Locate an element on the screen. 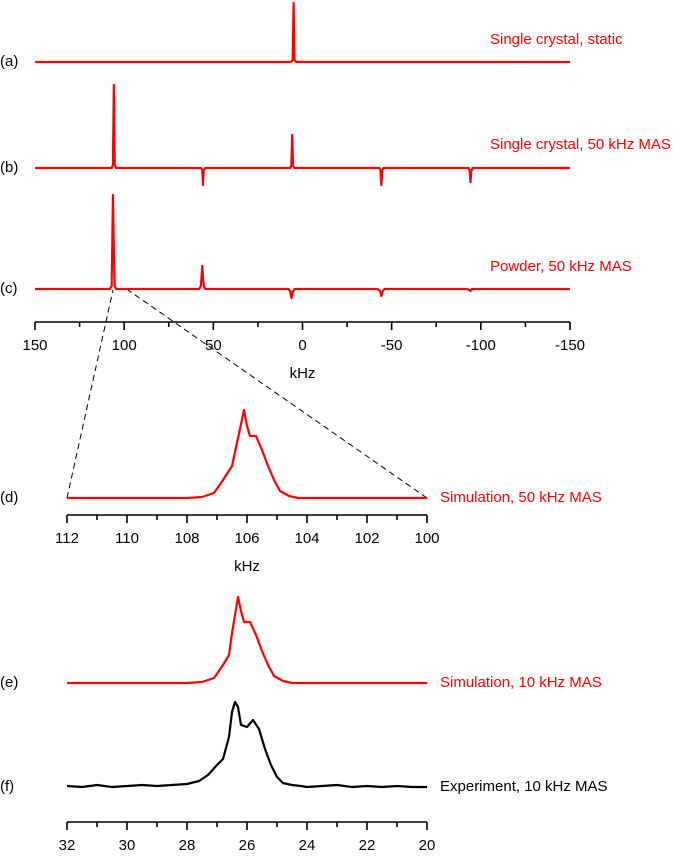 Image resolution: width=700 pixels, height=861 pixels. x-tick-label: -150 is located at coordinates (570, 345).